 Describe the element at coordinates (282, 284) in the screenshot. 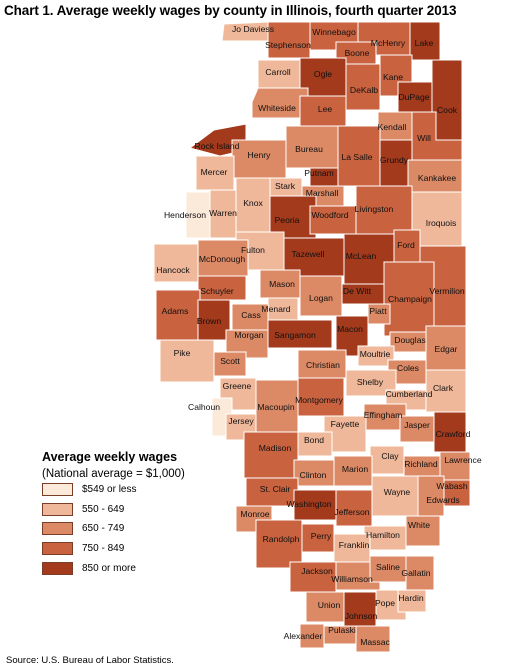

I see `county-label-mason: Mason` at that location.